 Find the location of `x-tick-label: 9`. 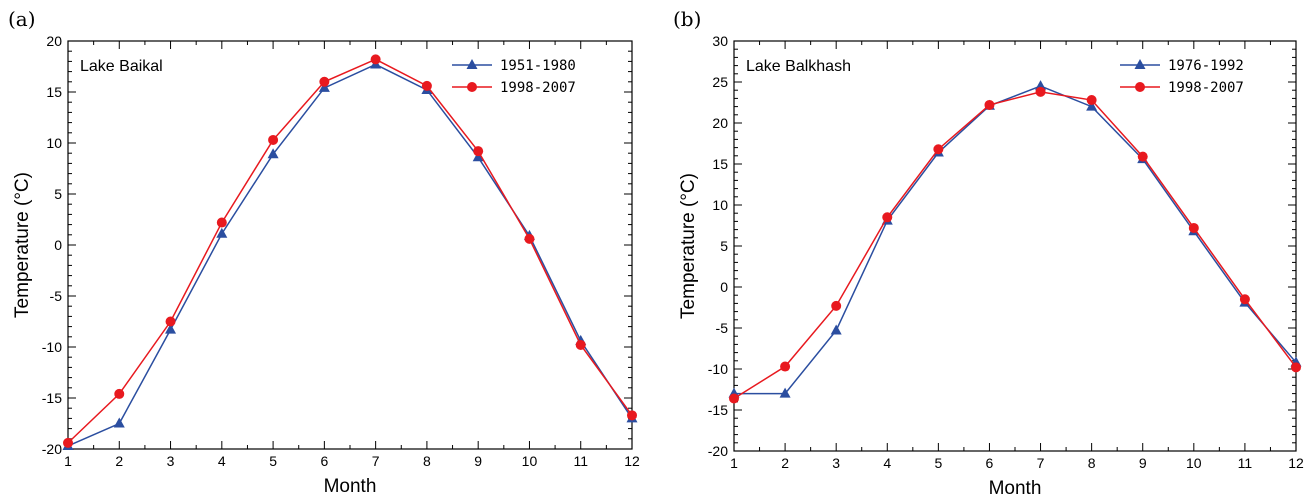

x-tick-label: 9 is located at coordinates (1143, 463).